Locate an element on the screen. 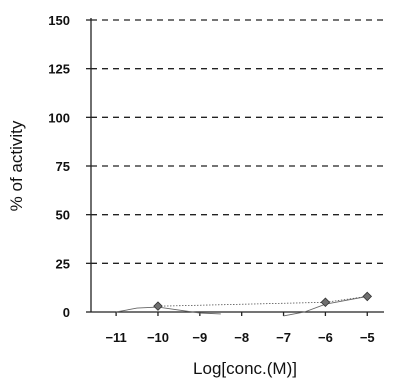 Image resolution: width=398 pixels, height=383 pixels. y-tick-label: 100 is located at coordinates (59, 117).